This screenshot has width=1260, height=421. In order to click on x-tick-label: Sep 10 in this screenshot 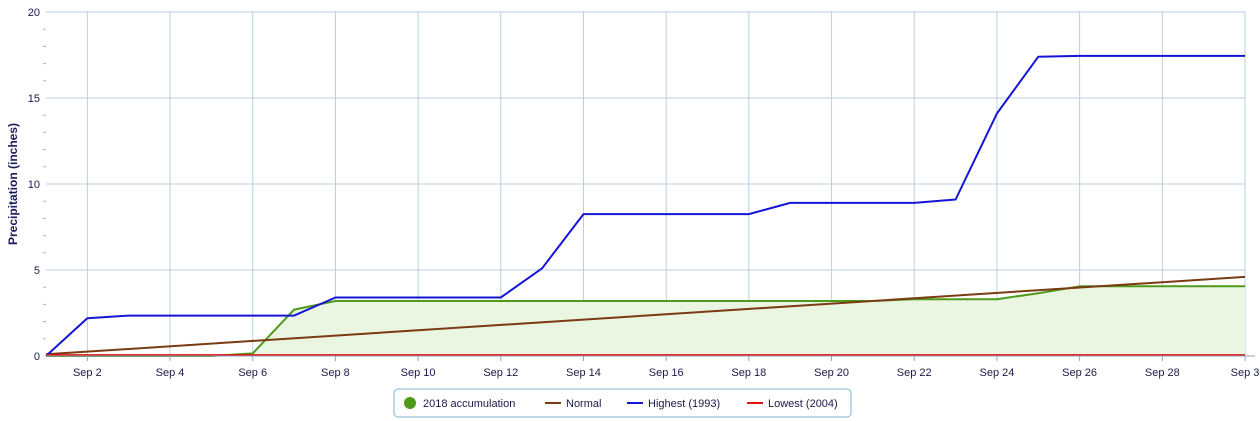, I will do `click(418, 373)`.